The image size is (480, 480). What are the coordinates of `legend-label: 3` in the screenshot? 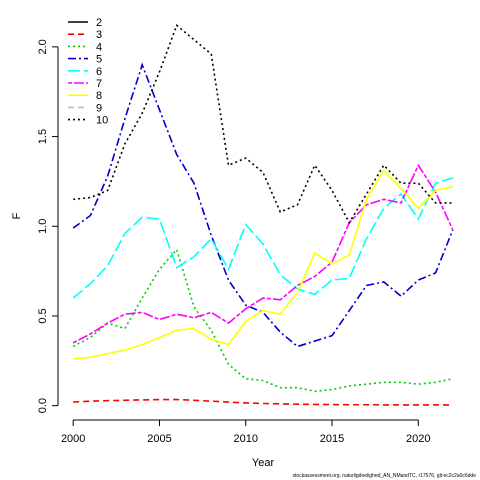 It's located at (99, 35).